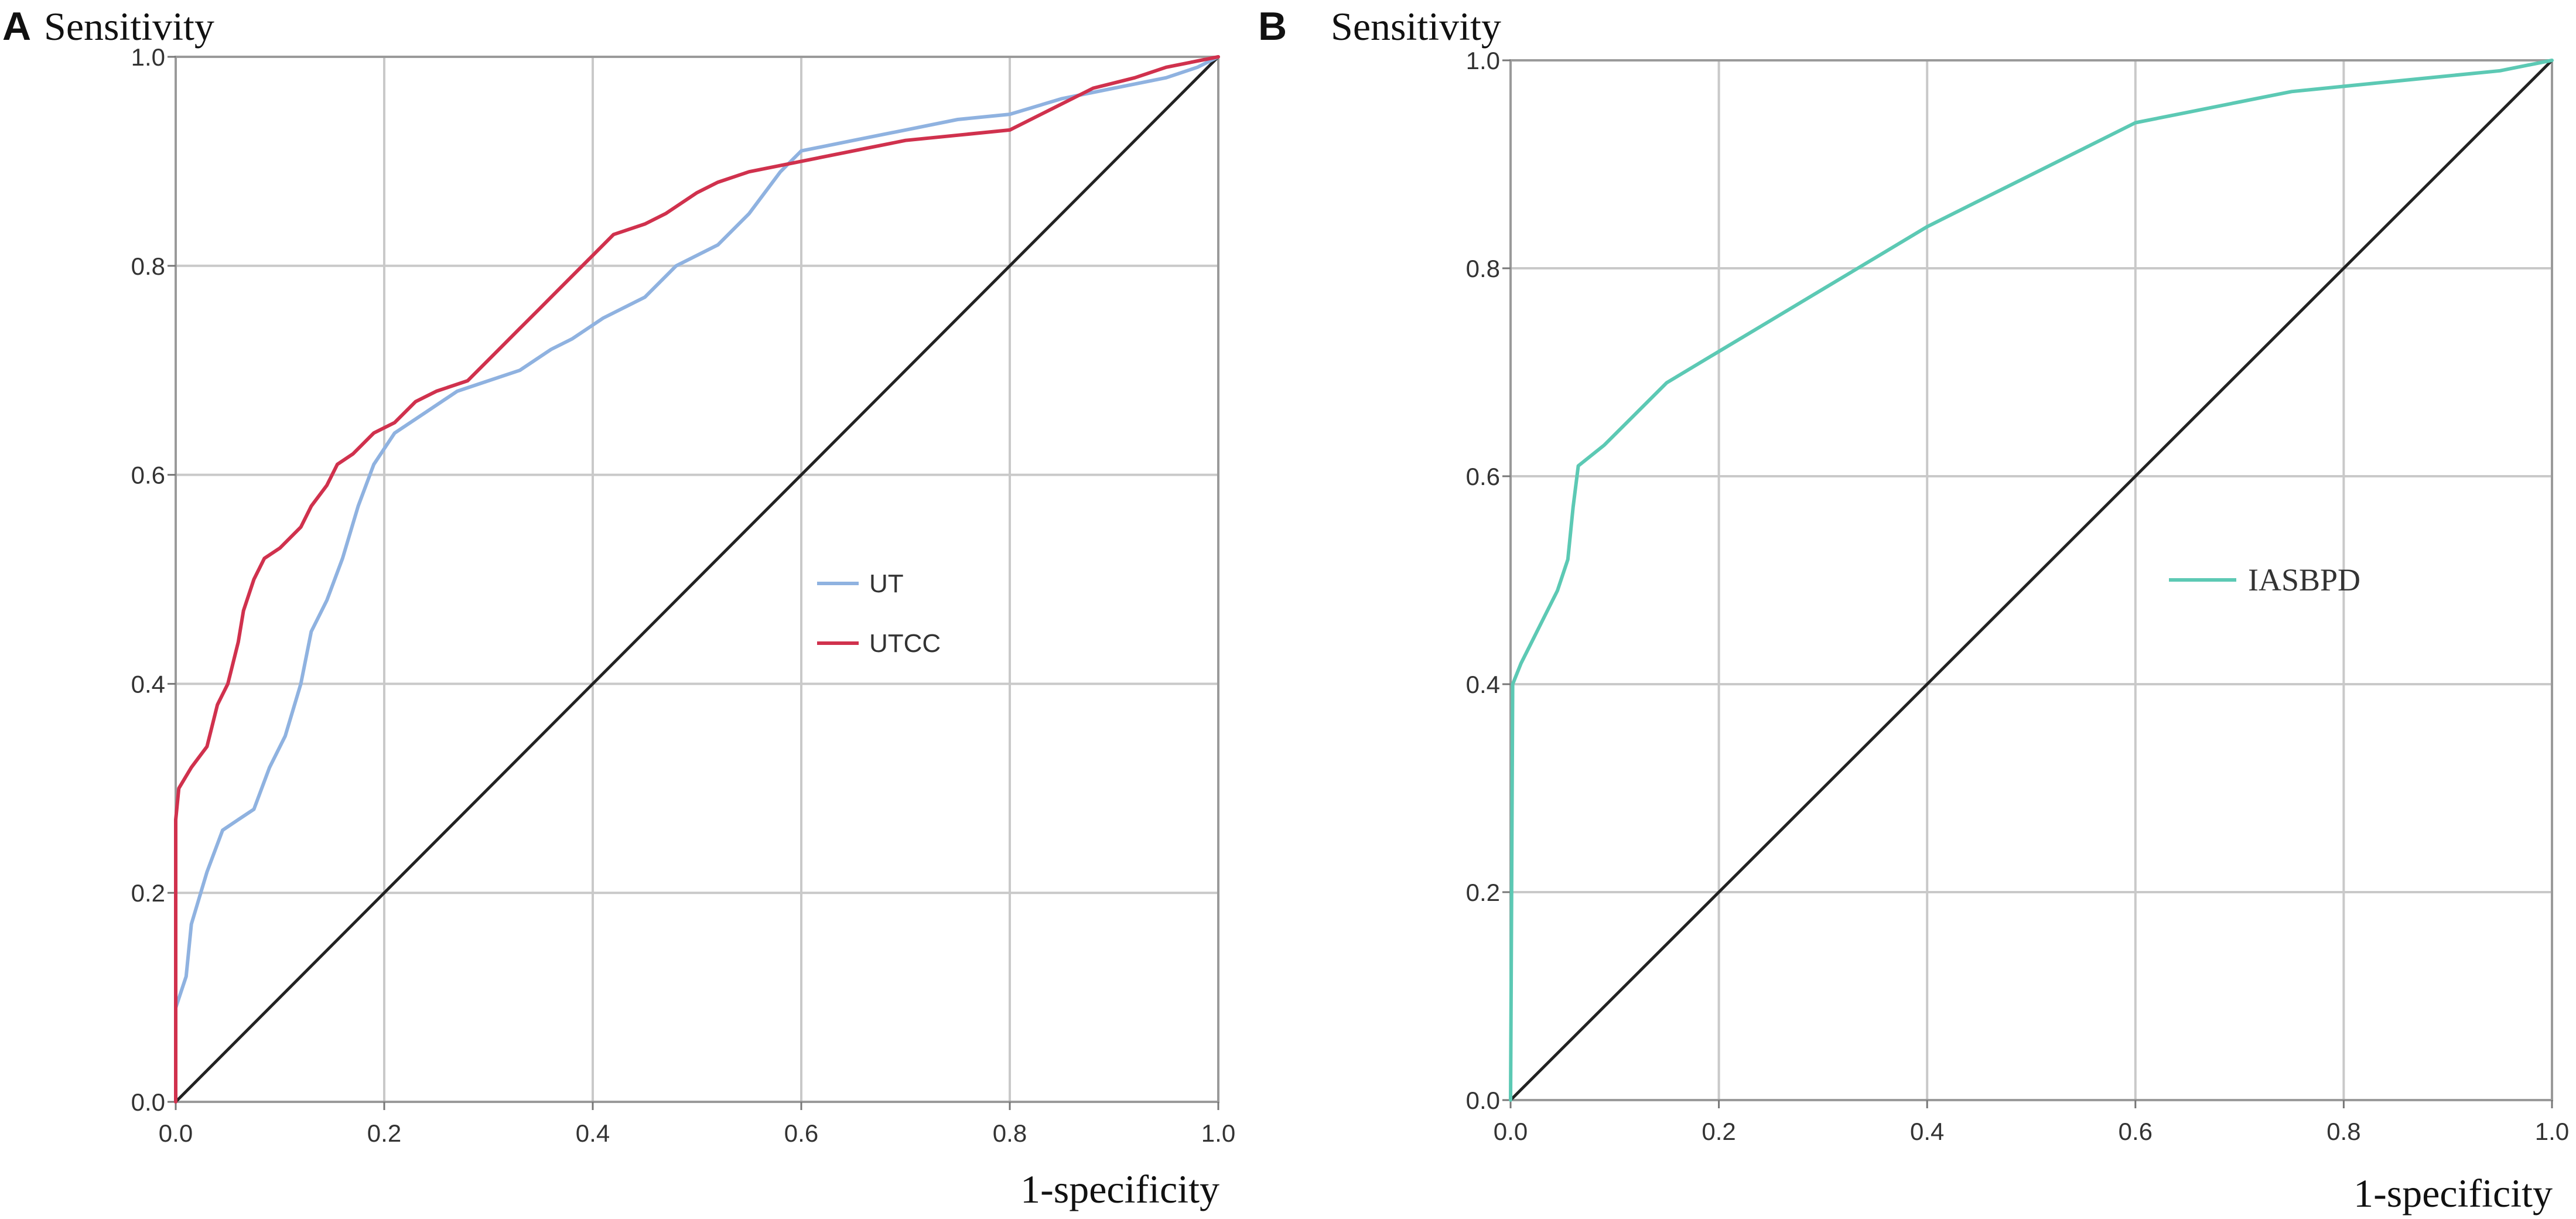 Image resolution: width=2576 pixels, height=1219 pixels. What do you see at coordinates (148, 57) in the screenshot?
I see `panel-a-y-tick-label: 1.0` at bounding box center [148, 57].